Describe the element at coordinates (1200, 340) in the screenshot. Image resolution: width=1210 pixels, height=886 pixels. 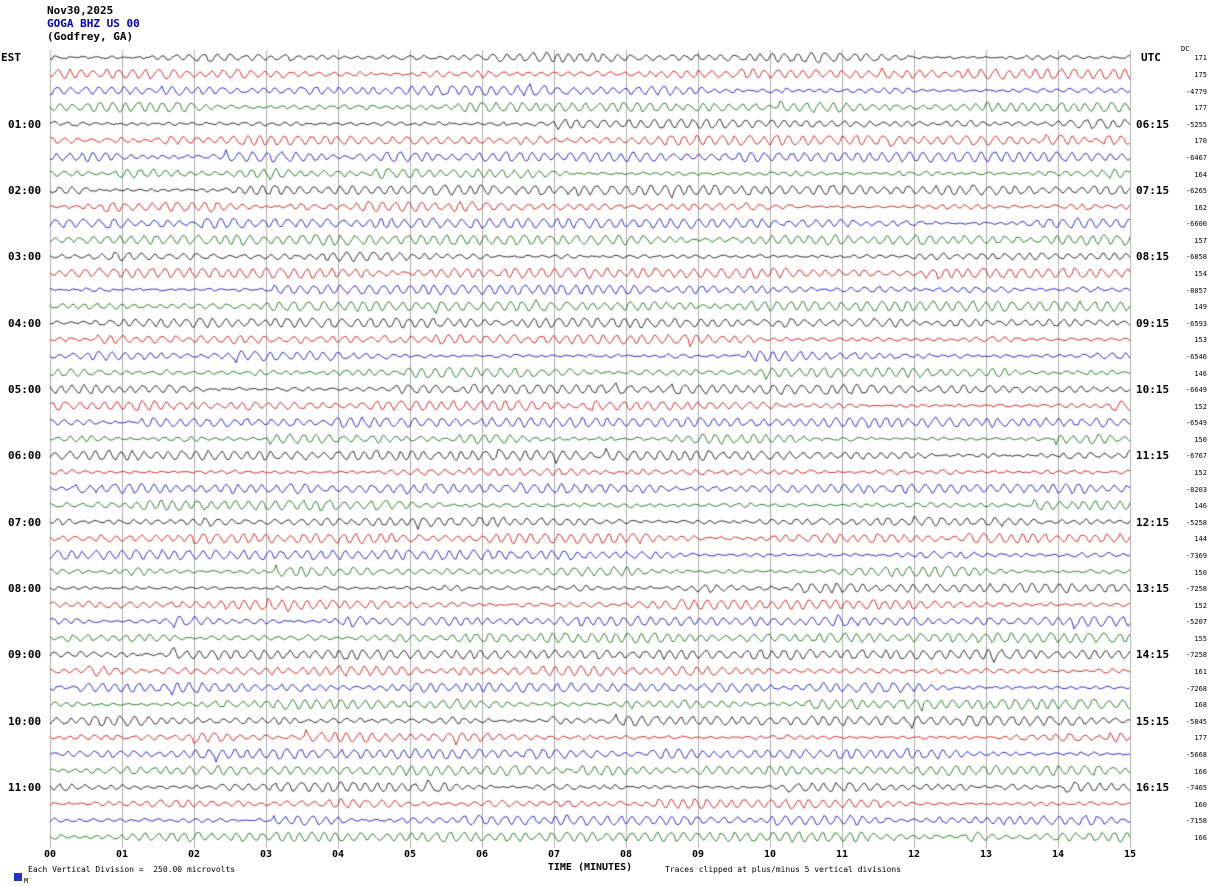
I see `trace-dc-value: 153` at that location.